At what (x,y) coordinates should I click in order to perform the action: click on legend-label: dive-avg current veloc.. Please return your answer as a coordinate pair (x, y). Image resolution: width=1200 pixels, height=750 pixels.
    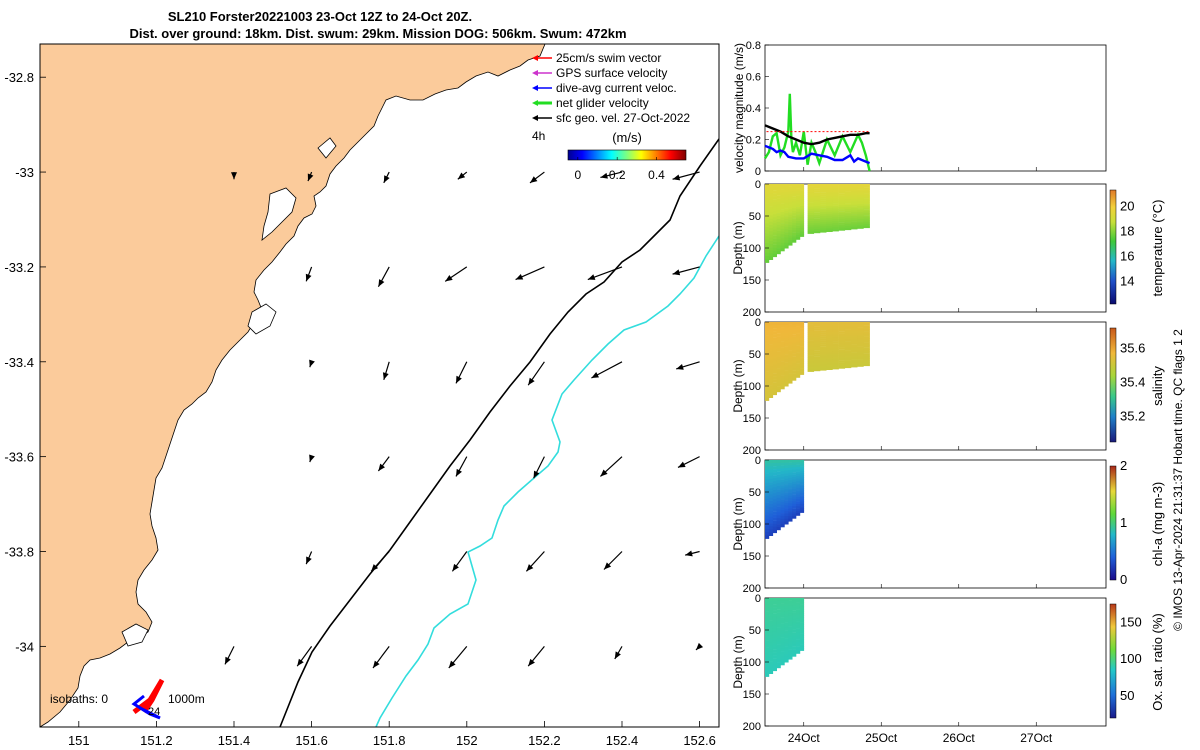
    Looking at the image, I should click on (616, 88).